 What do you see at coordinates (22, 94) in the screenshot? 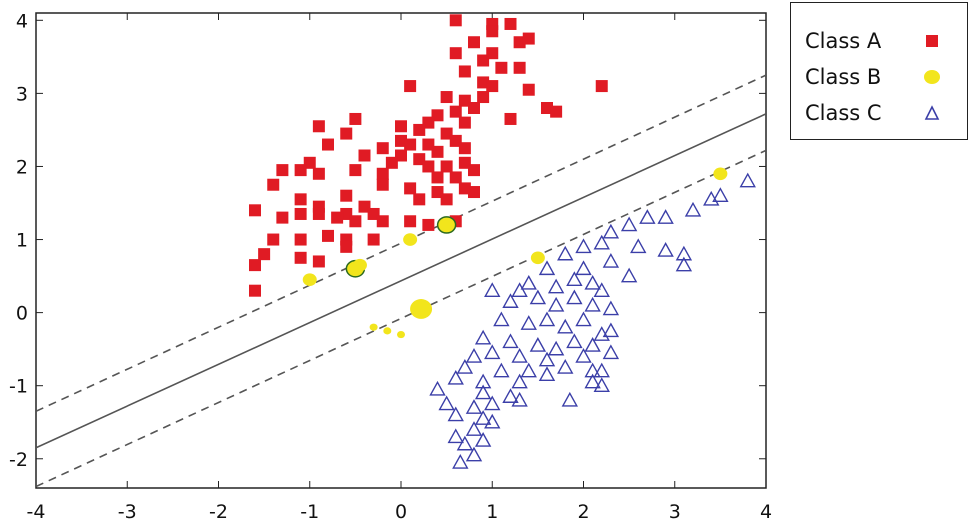
I see `y-tick-label: 3` at bounding box center [22, 94].